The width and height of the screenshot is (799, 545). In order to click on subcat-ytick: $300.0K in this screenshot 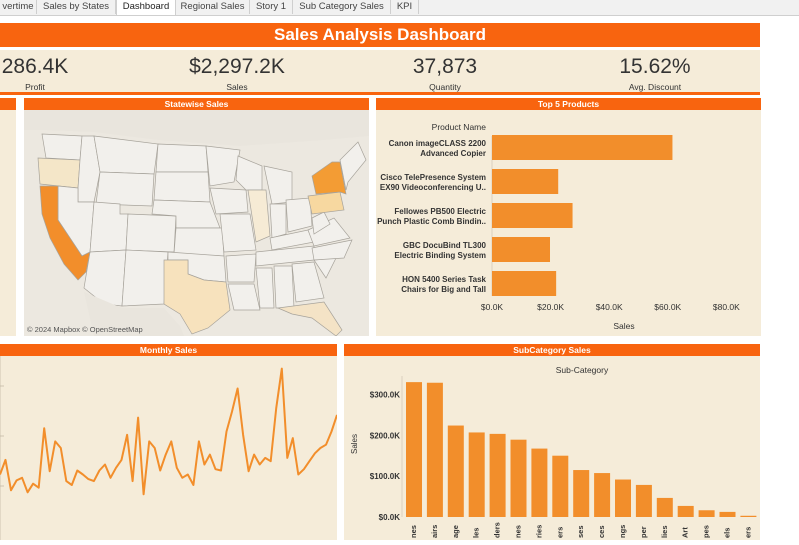, I will do `click(385, 394)`.